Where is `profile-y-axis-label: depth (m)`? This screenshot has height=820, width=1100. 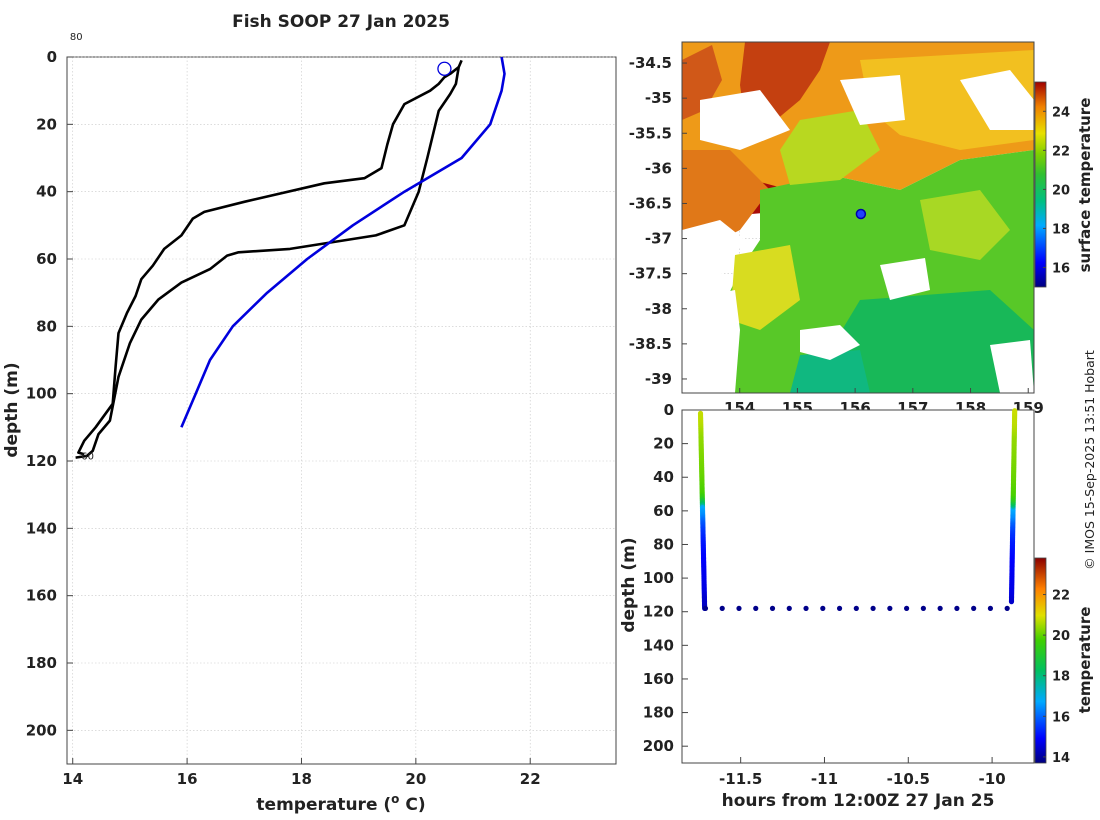 profile-y-axis-label: depth (m) is located at coordinates (12, 409).